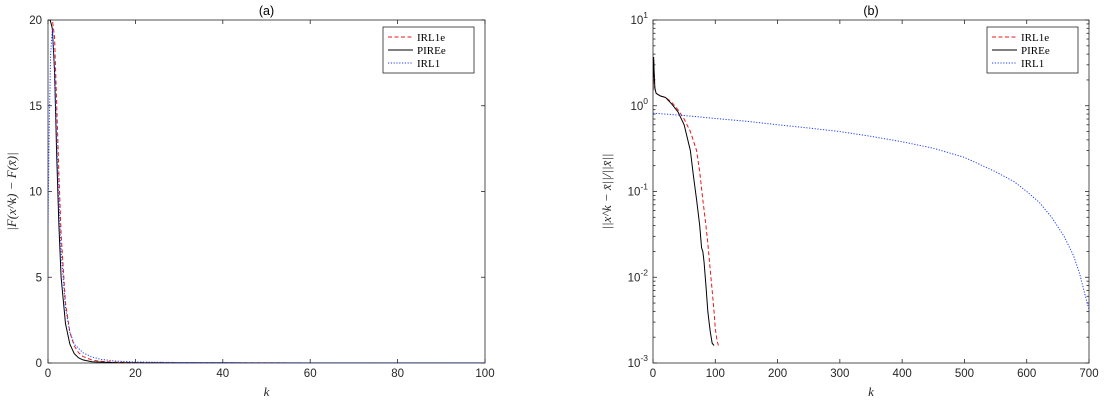 The width and height of the screenshot is (1113, 408). What do you see at coordinates (35, 21) in the screenshot?
I see `y-tick-label: 20` at bounding box center [35, 21].